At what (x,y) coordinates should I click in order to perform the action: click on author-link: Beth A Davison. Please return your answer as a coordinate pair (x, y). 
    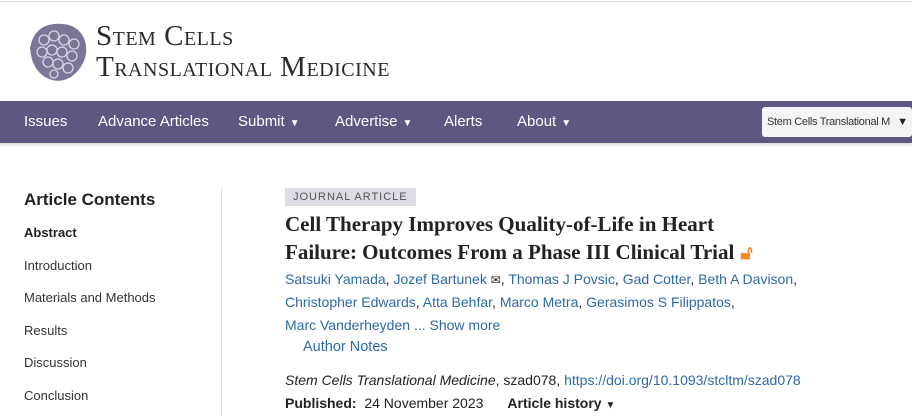
    Looking at the image, I should click on (746, 279).